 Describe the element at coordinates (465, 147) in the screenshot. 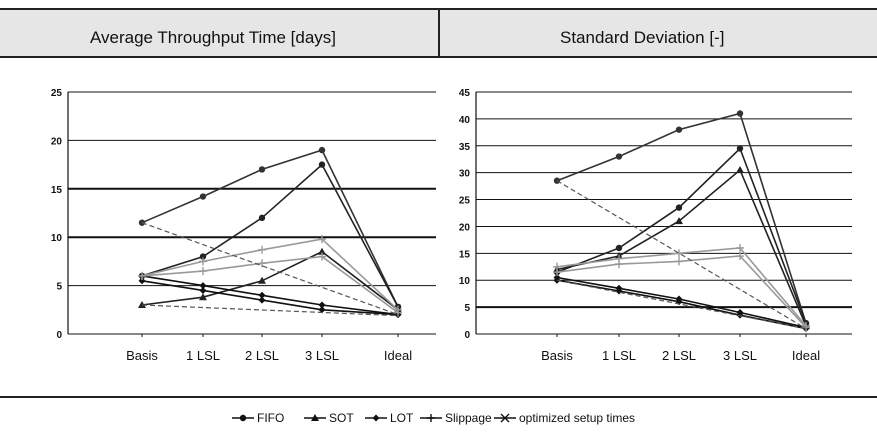

I see `y-tick-label: 35` at that location.